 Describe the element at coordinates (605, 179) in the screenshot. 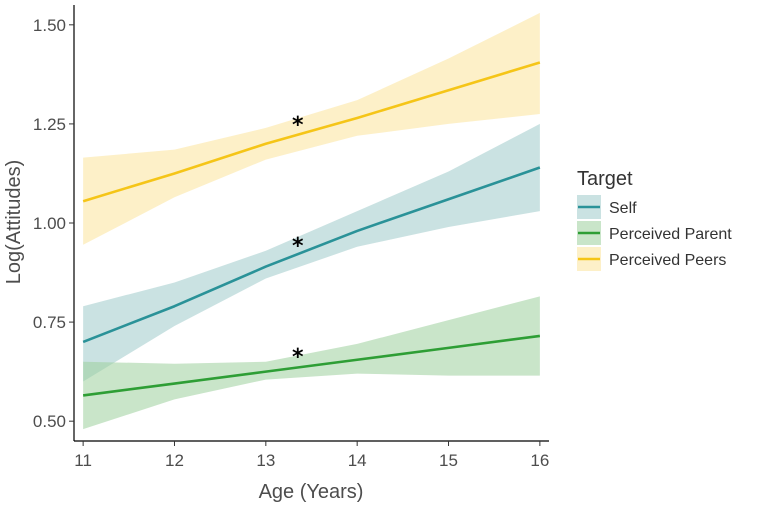

I see `legend-title: Target` at that location.